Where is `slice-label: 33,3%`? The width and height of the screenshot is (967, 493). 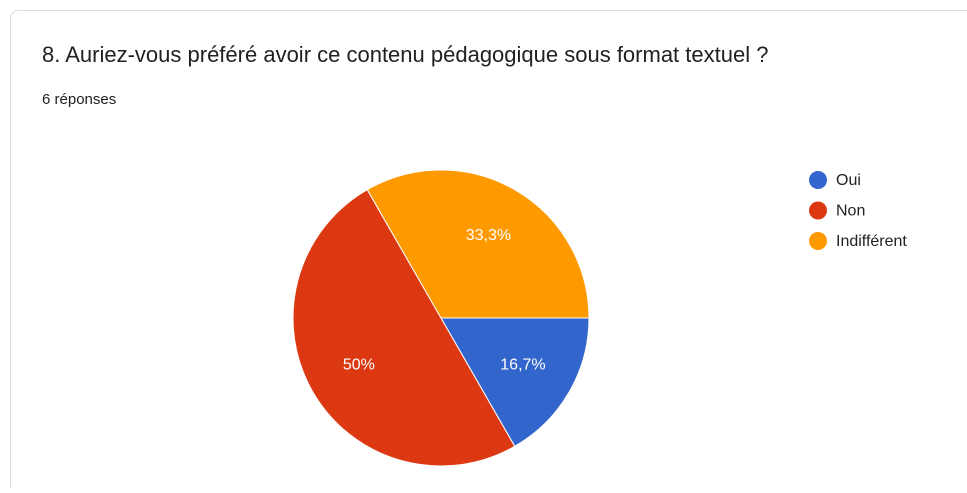
slice-label: 33,3% is located at coordinates (488, 235).